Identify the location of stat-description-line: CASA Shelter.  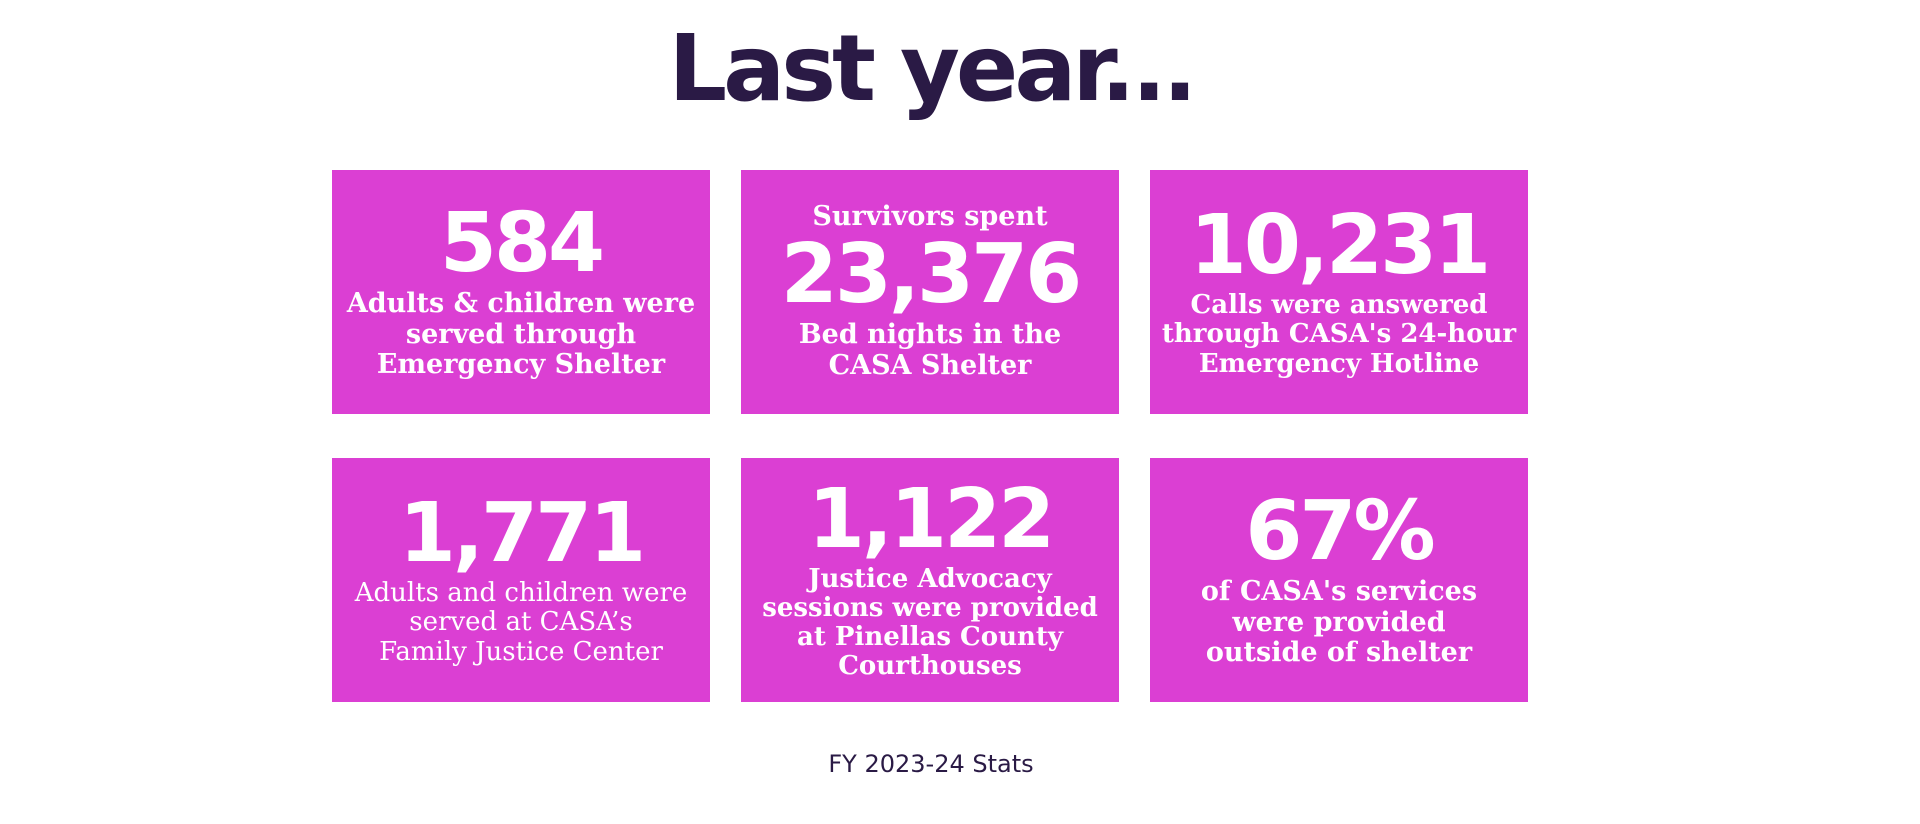
(930, 365).